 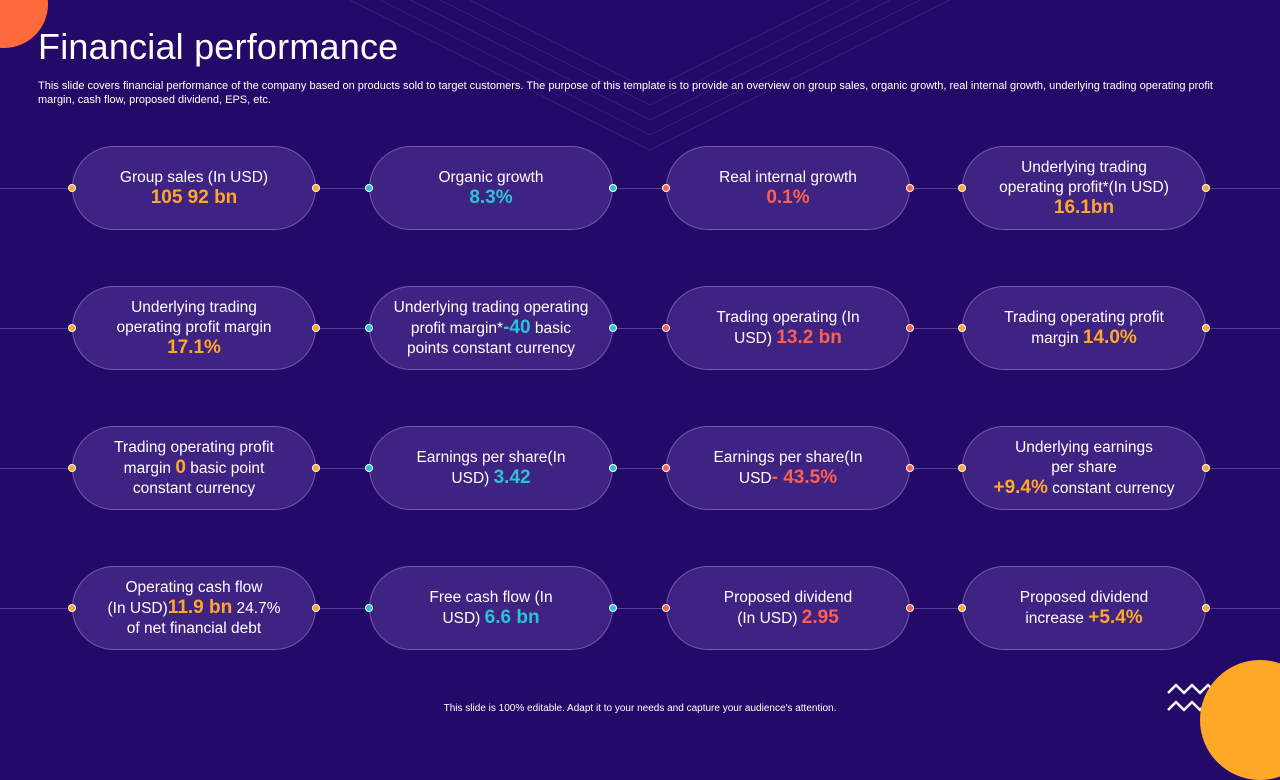 I want to click on card-label: basic, so click(x=551, y=328).